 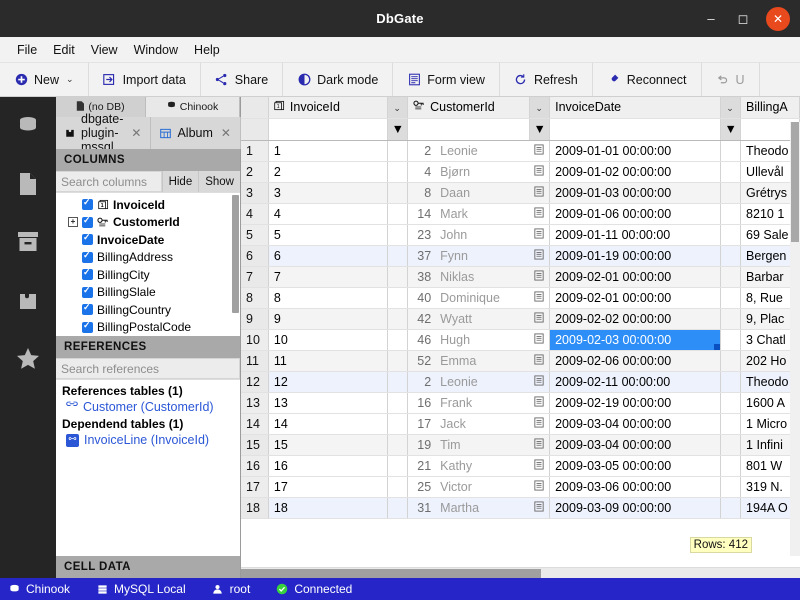 What do you see at coordinates (28, 126) in the screenshot?
I see `database-icon` at bounding box center [28, 126].